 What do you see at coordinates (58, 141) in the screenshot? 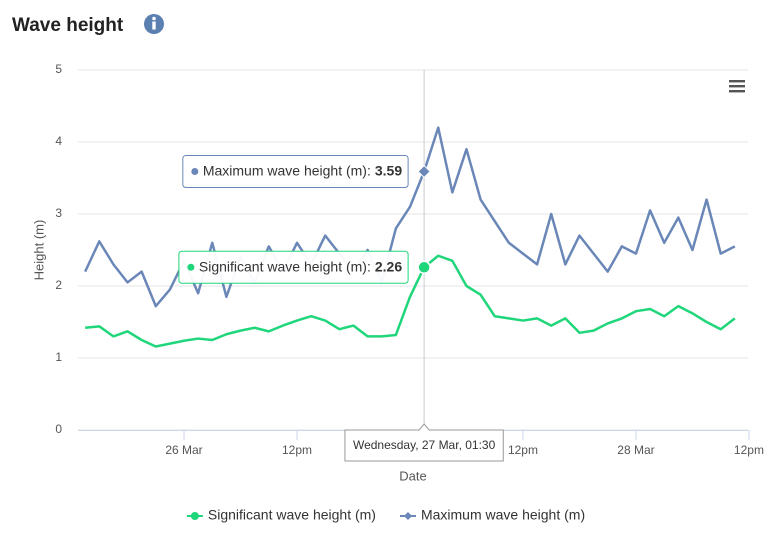
I see `y-tick-label: 4` at bounding box center [58, 141].